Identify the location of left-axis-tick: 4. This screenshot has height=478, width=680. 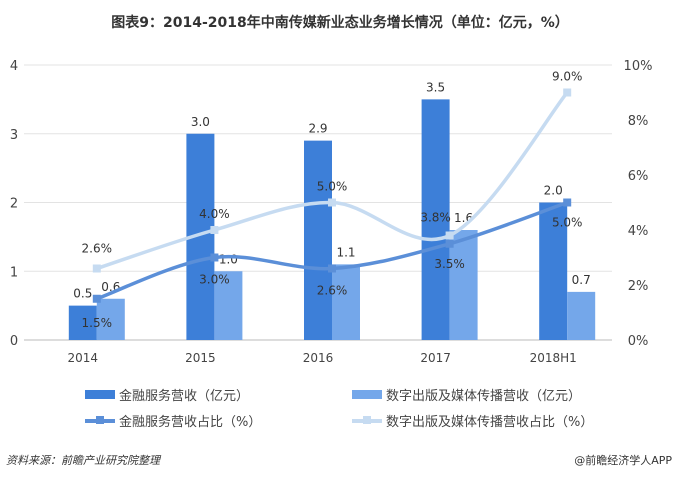
(14, 66).